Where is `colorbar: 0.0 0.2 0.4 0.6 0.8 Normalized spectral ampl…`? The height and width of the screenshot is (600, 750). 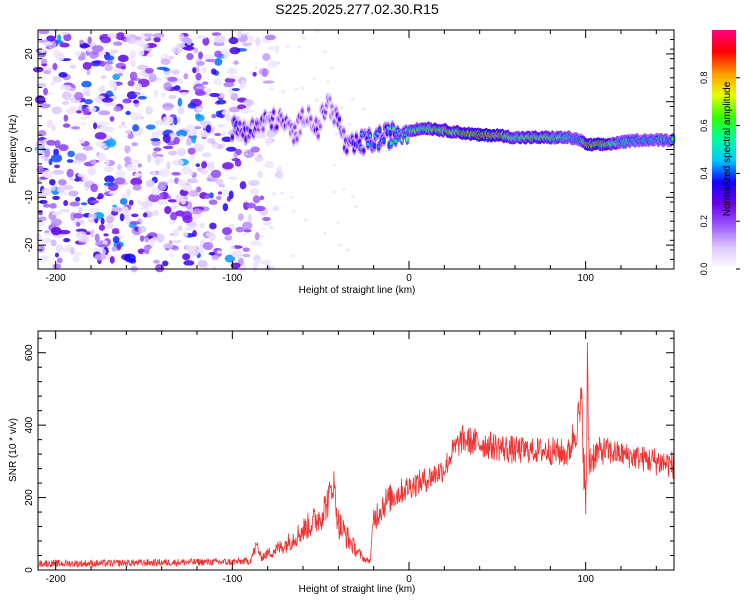
colorbar: 0.0 0.2 0.4 0.6 0.8 Normalized spectral ampl… is located at coordinates (719, 152).